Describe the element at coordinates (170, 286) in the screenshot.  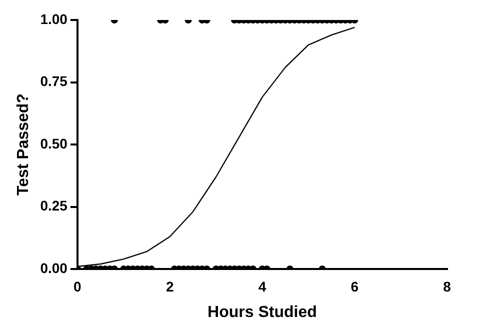
I see `x-tick-label: 2` at that location.